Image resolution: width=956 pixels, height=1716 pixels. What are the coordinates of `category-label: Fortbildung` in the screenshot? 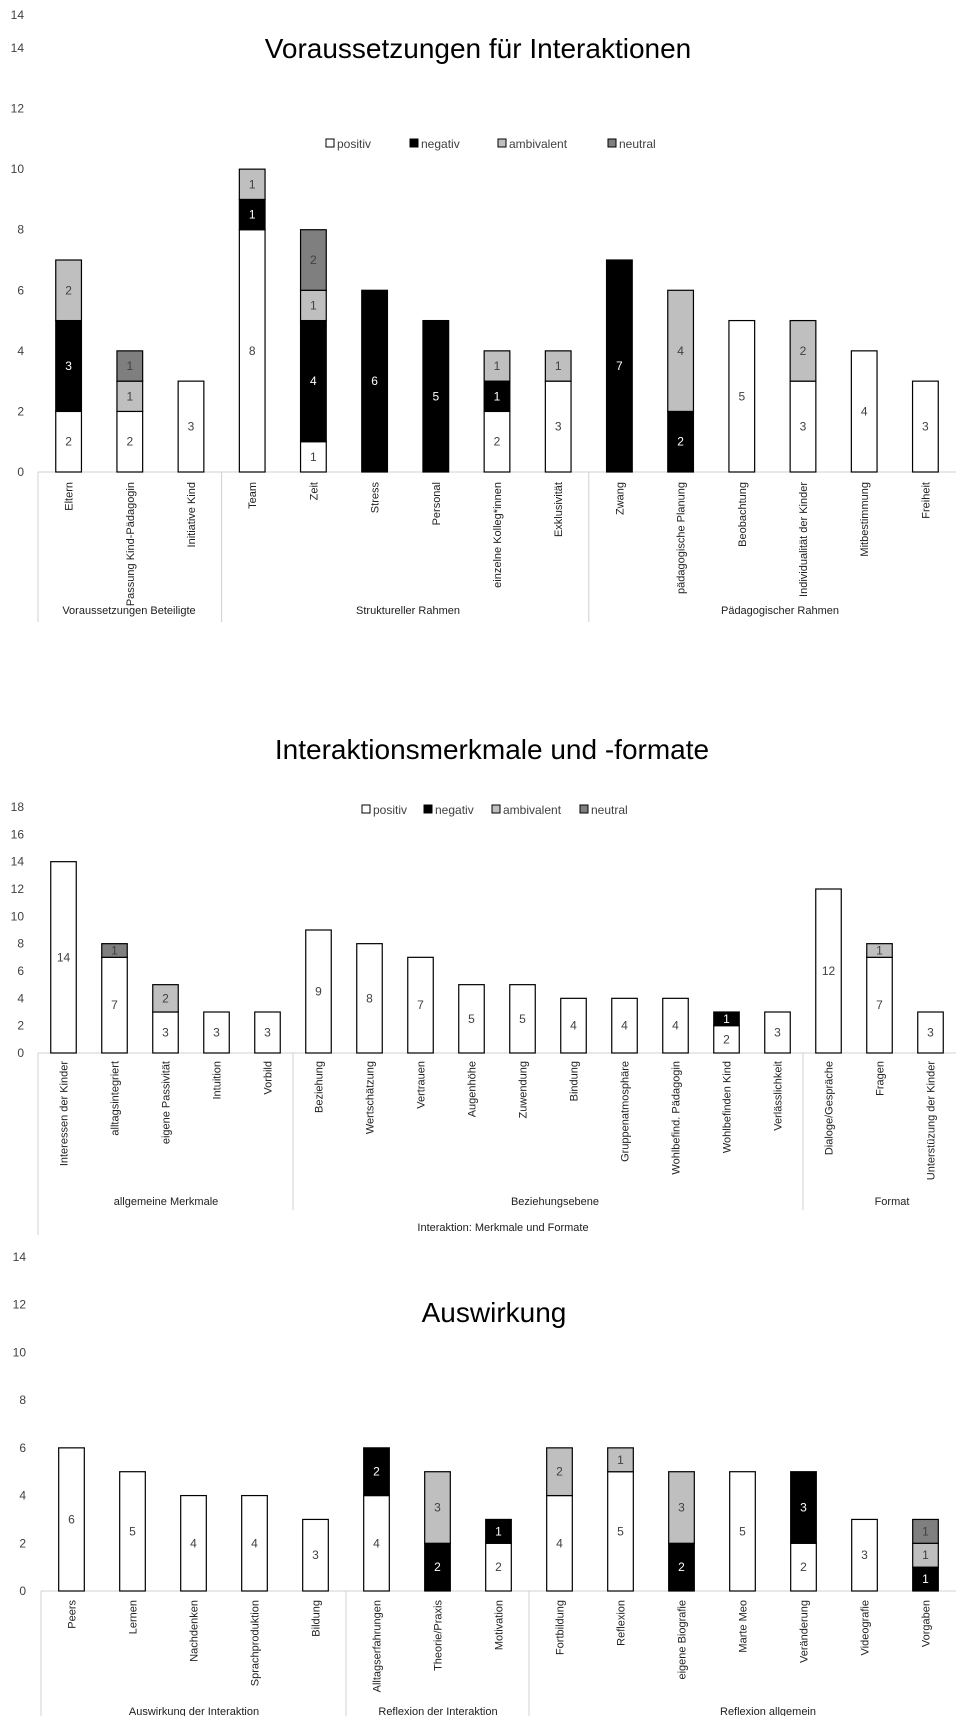 It's located at (561, 1627).